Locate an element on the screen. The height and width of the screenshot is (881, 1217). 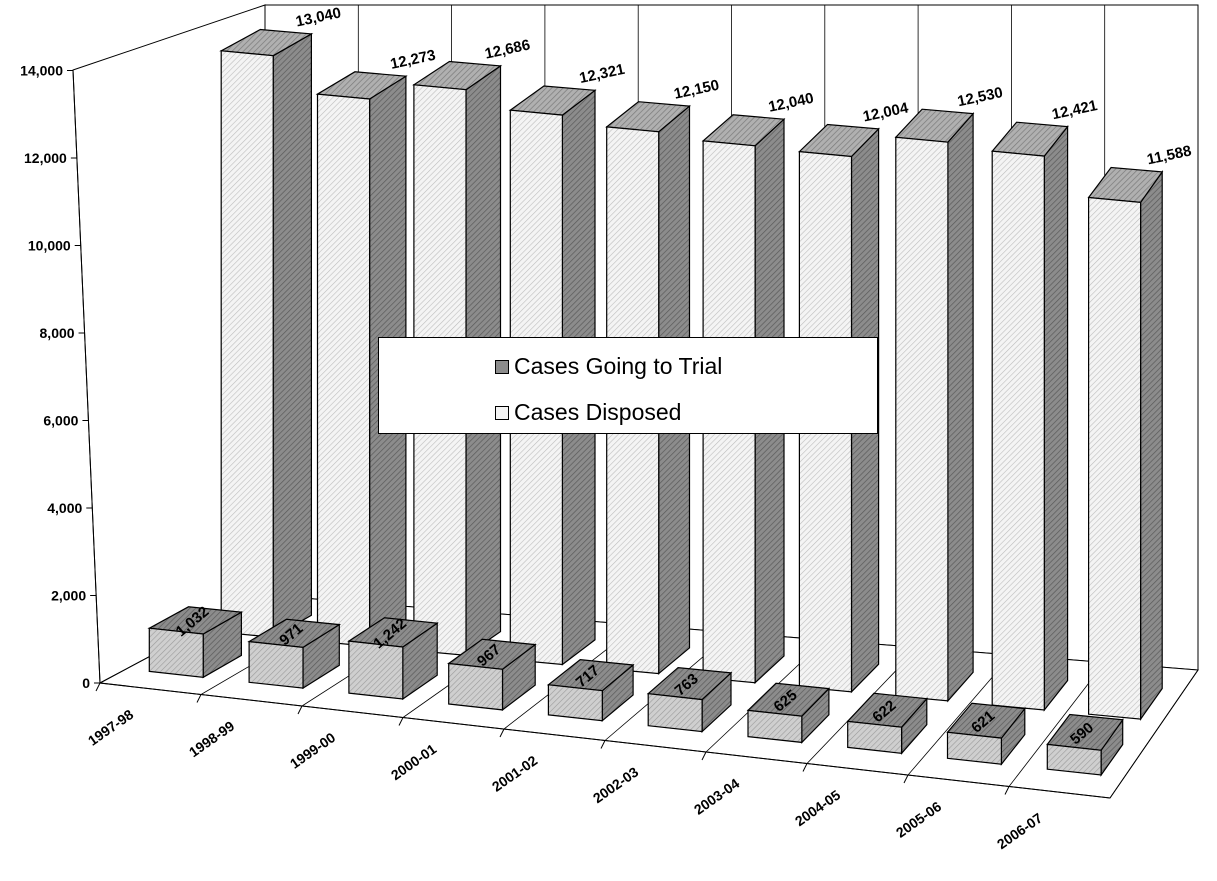
x-tick-label: 1997-98 is located at coordinates (110, 727).